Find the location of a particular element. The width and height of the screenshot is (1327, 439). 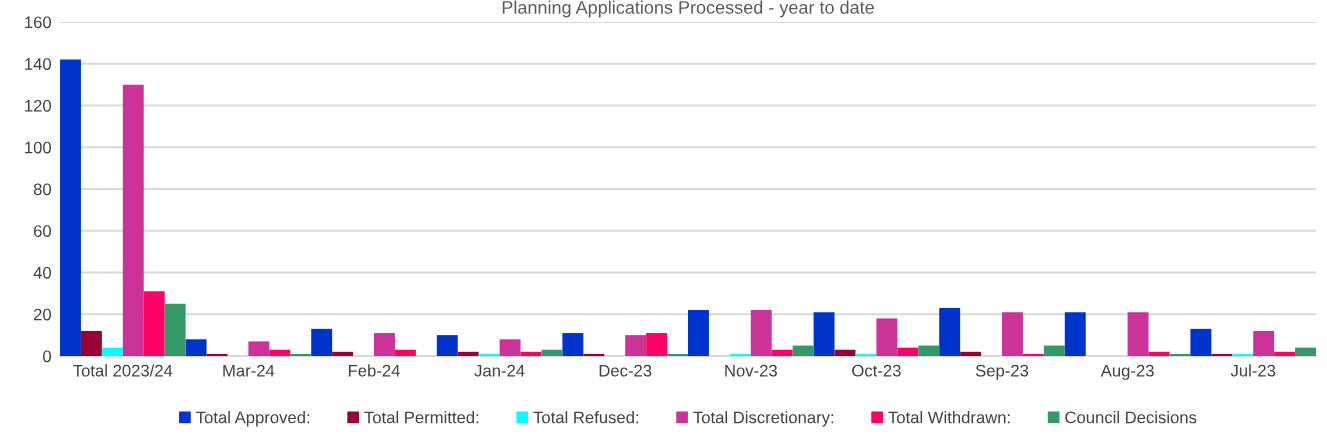

y-tick-label: 60 is located at coordinates (42, 231).